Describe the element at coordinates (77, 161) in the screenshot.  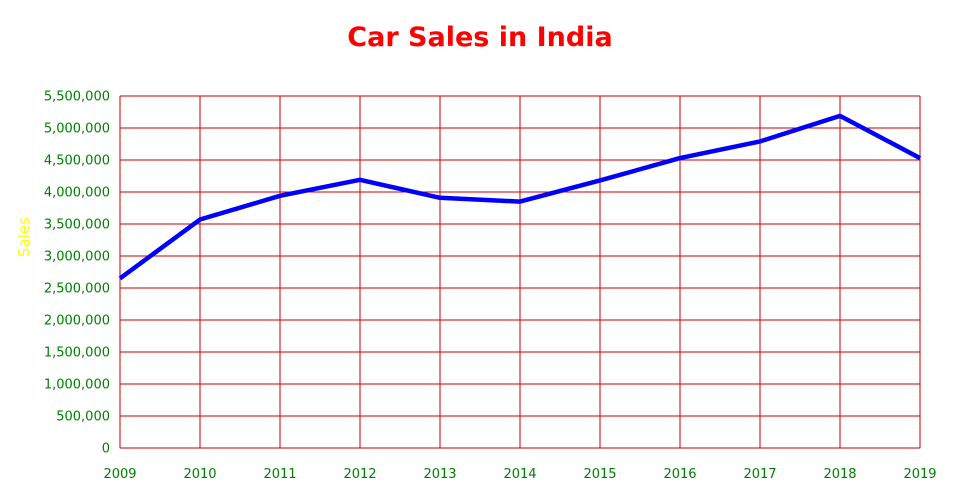
I see `y-tick-label: 4,500,000` at that location.